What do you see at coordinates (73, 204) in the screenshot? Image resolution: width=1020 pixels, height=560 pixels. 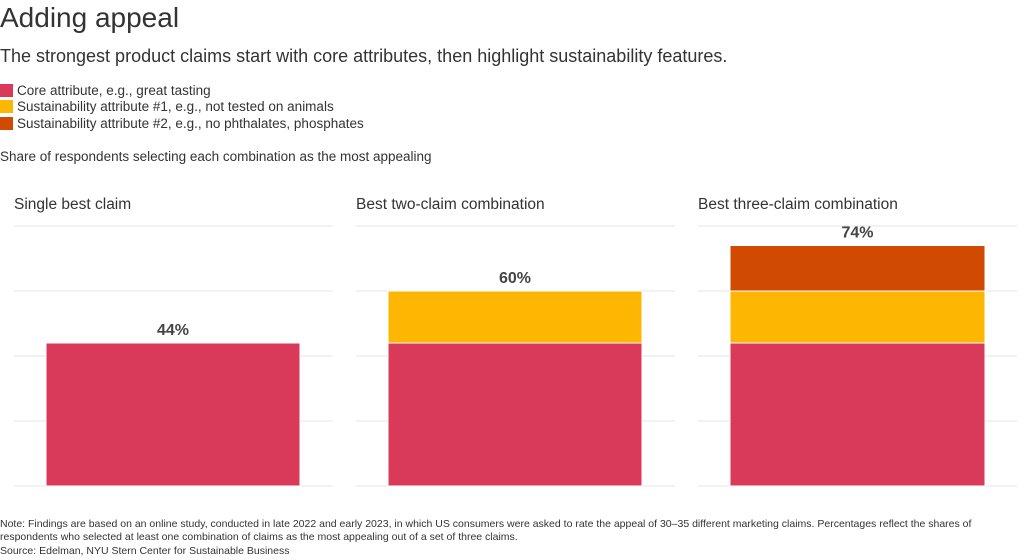 I see `panel-title-single: Single best claim` at bounding box center [73, 204].